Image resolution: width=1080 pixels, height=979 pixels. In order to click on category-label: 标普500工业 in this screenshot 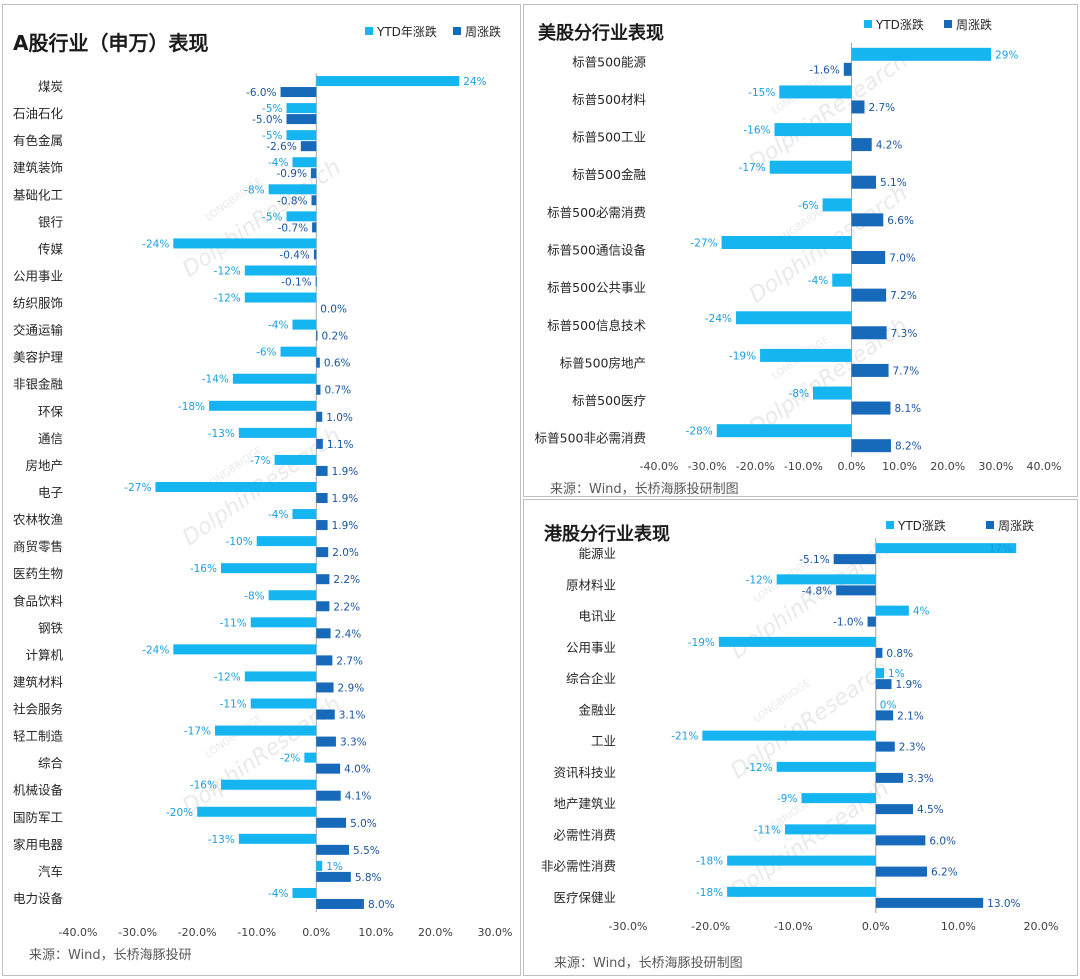, I will do `click(609, 137)`.